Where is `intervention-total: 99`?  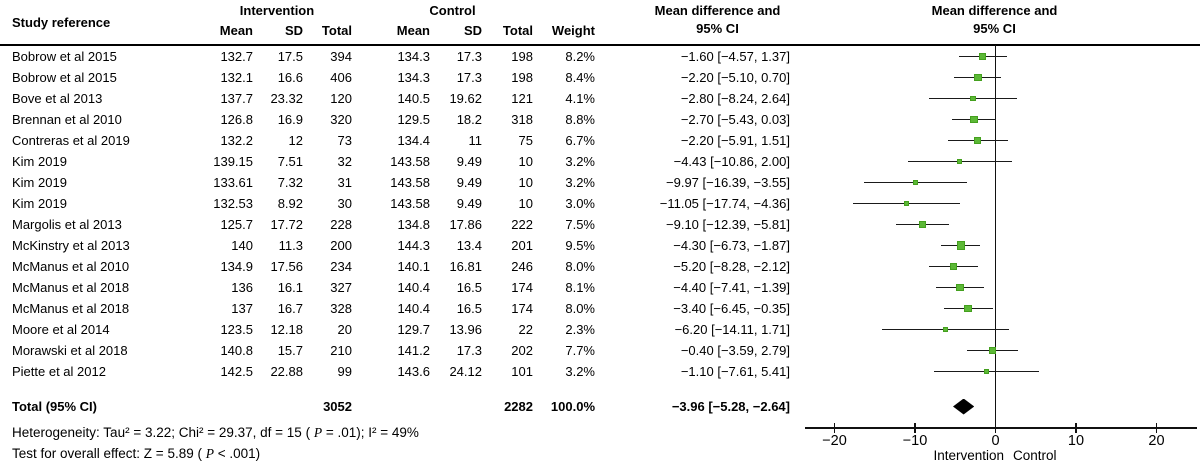 intervention-total: 99 is located at coordinates (344, 371).